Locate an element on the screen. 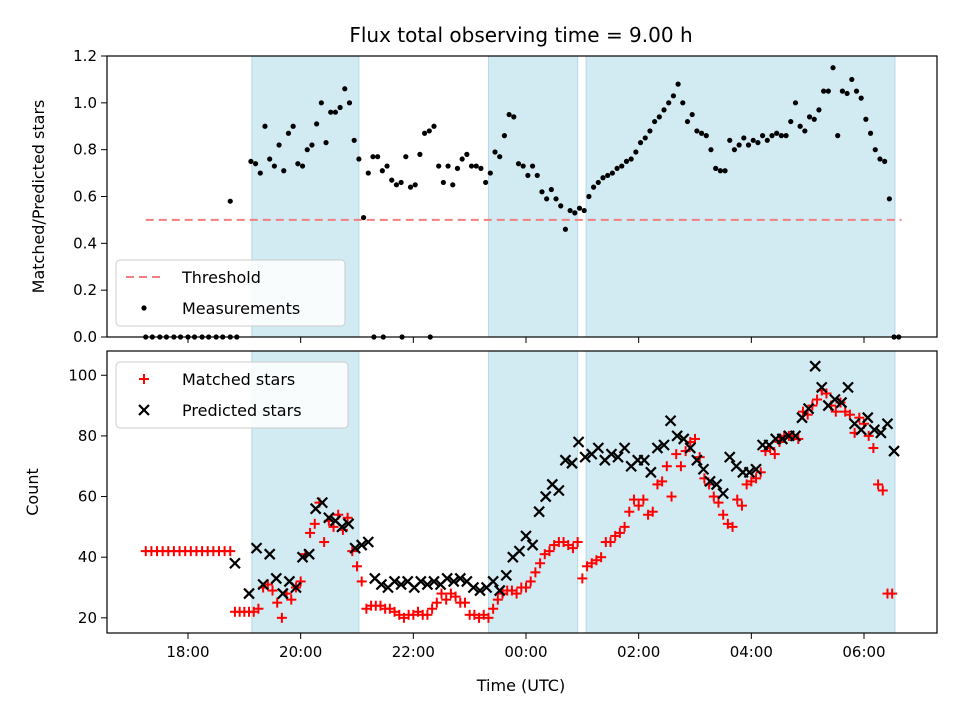 Image resolution: width=960 pixels, height=720 pixels. legend: Matched stars Predicted stars is located at coordinates (232, 395).